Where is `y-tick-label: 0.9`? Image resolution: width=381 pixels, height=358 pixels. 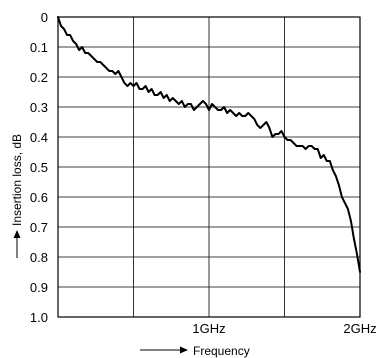 y-tick-label: 0.9 is located at coordinates (39, 287).